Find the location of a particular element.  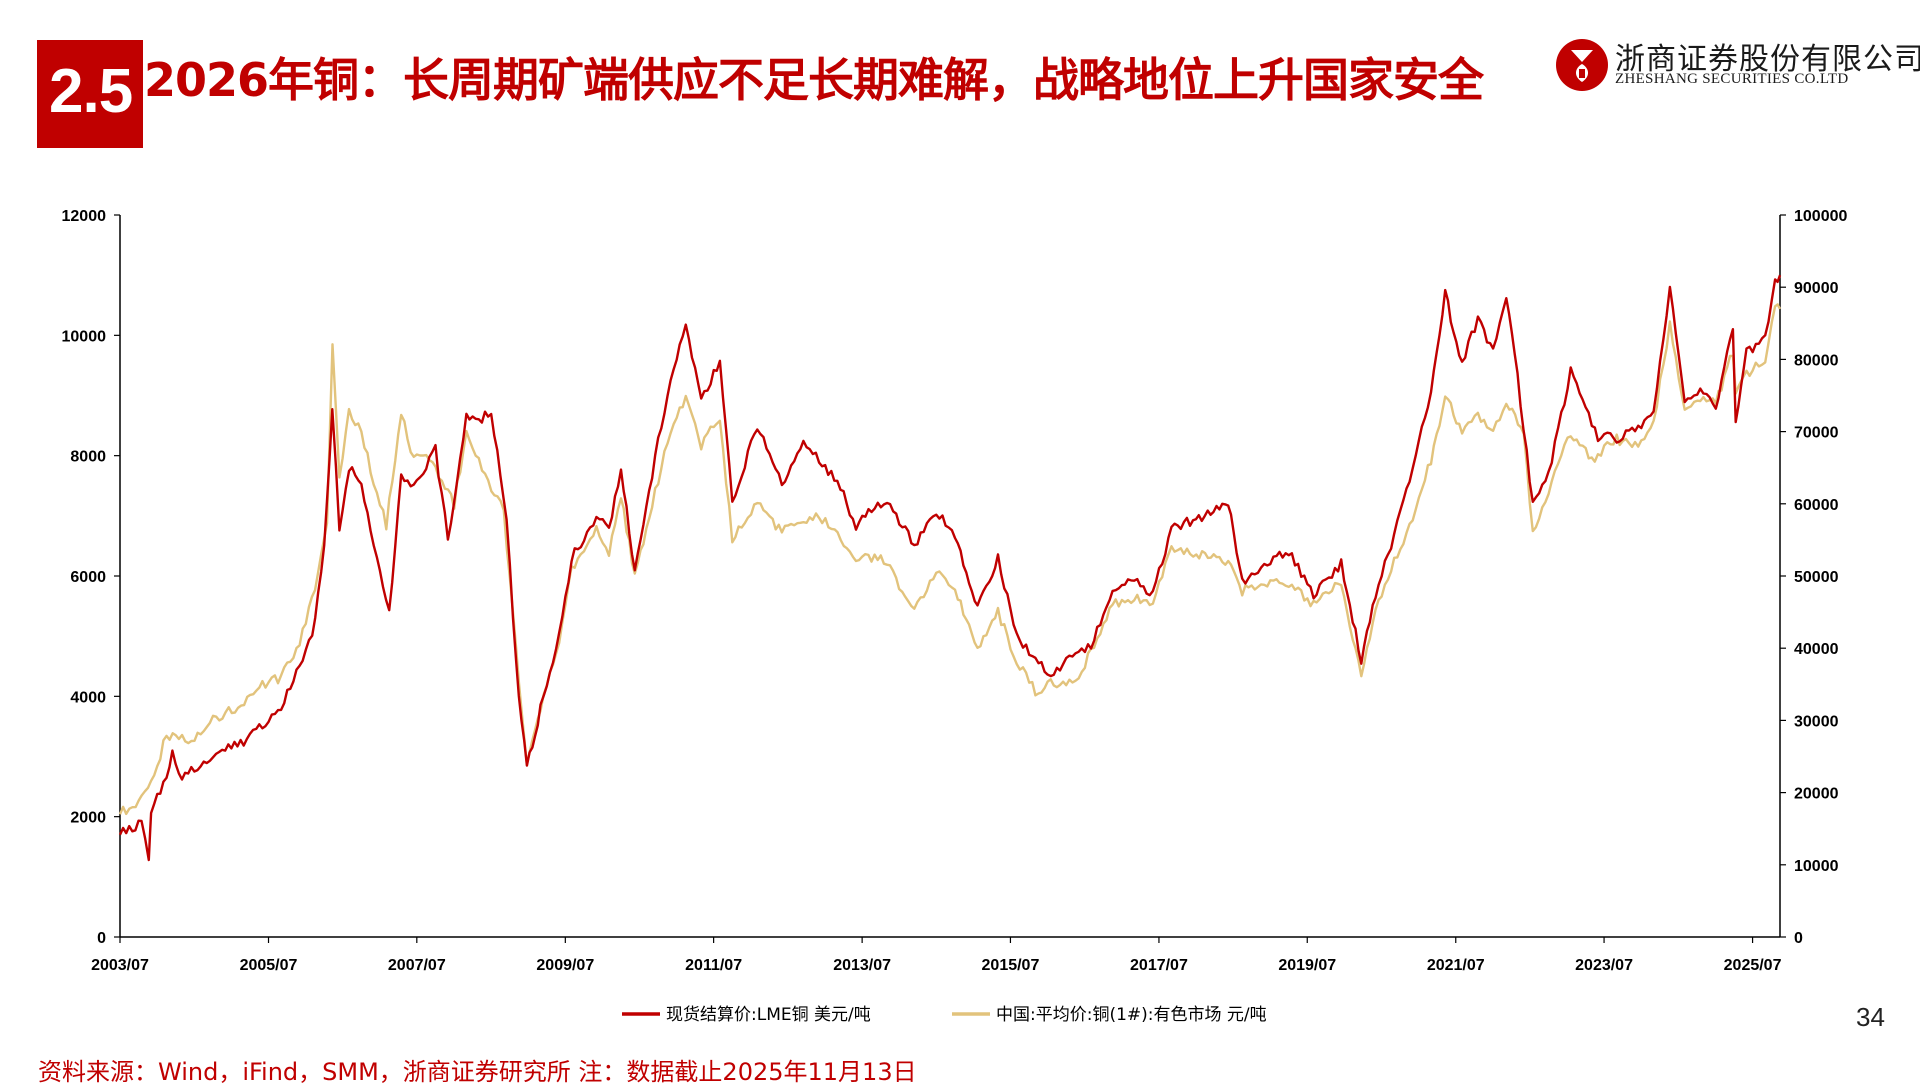

left-y-tick-label: 12000 is located at coordinates (84, 216).